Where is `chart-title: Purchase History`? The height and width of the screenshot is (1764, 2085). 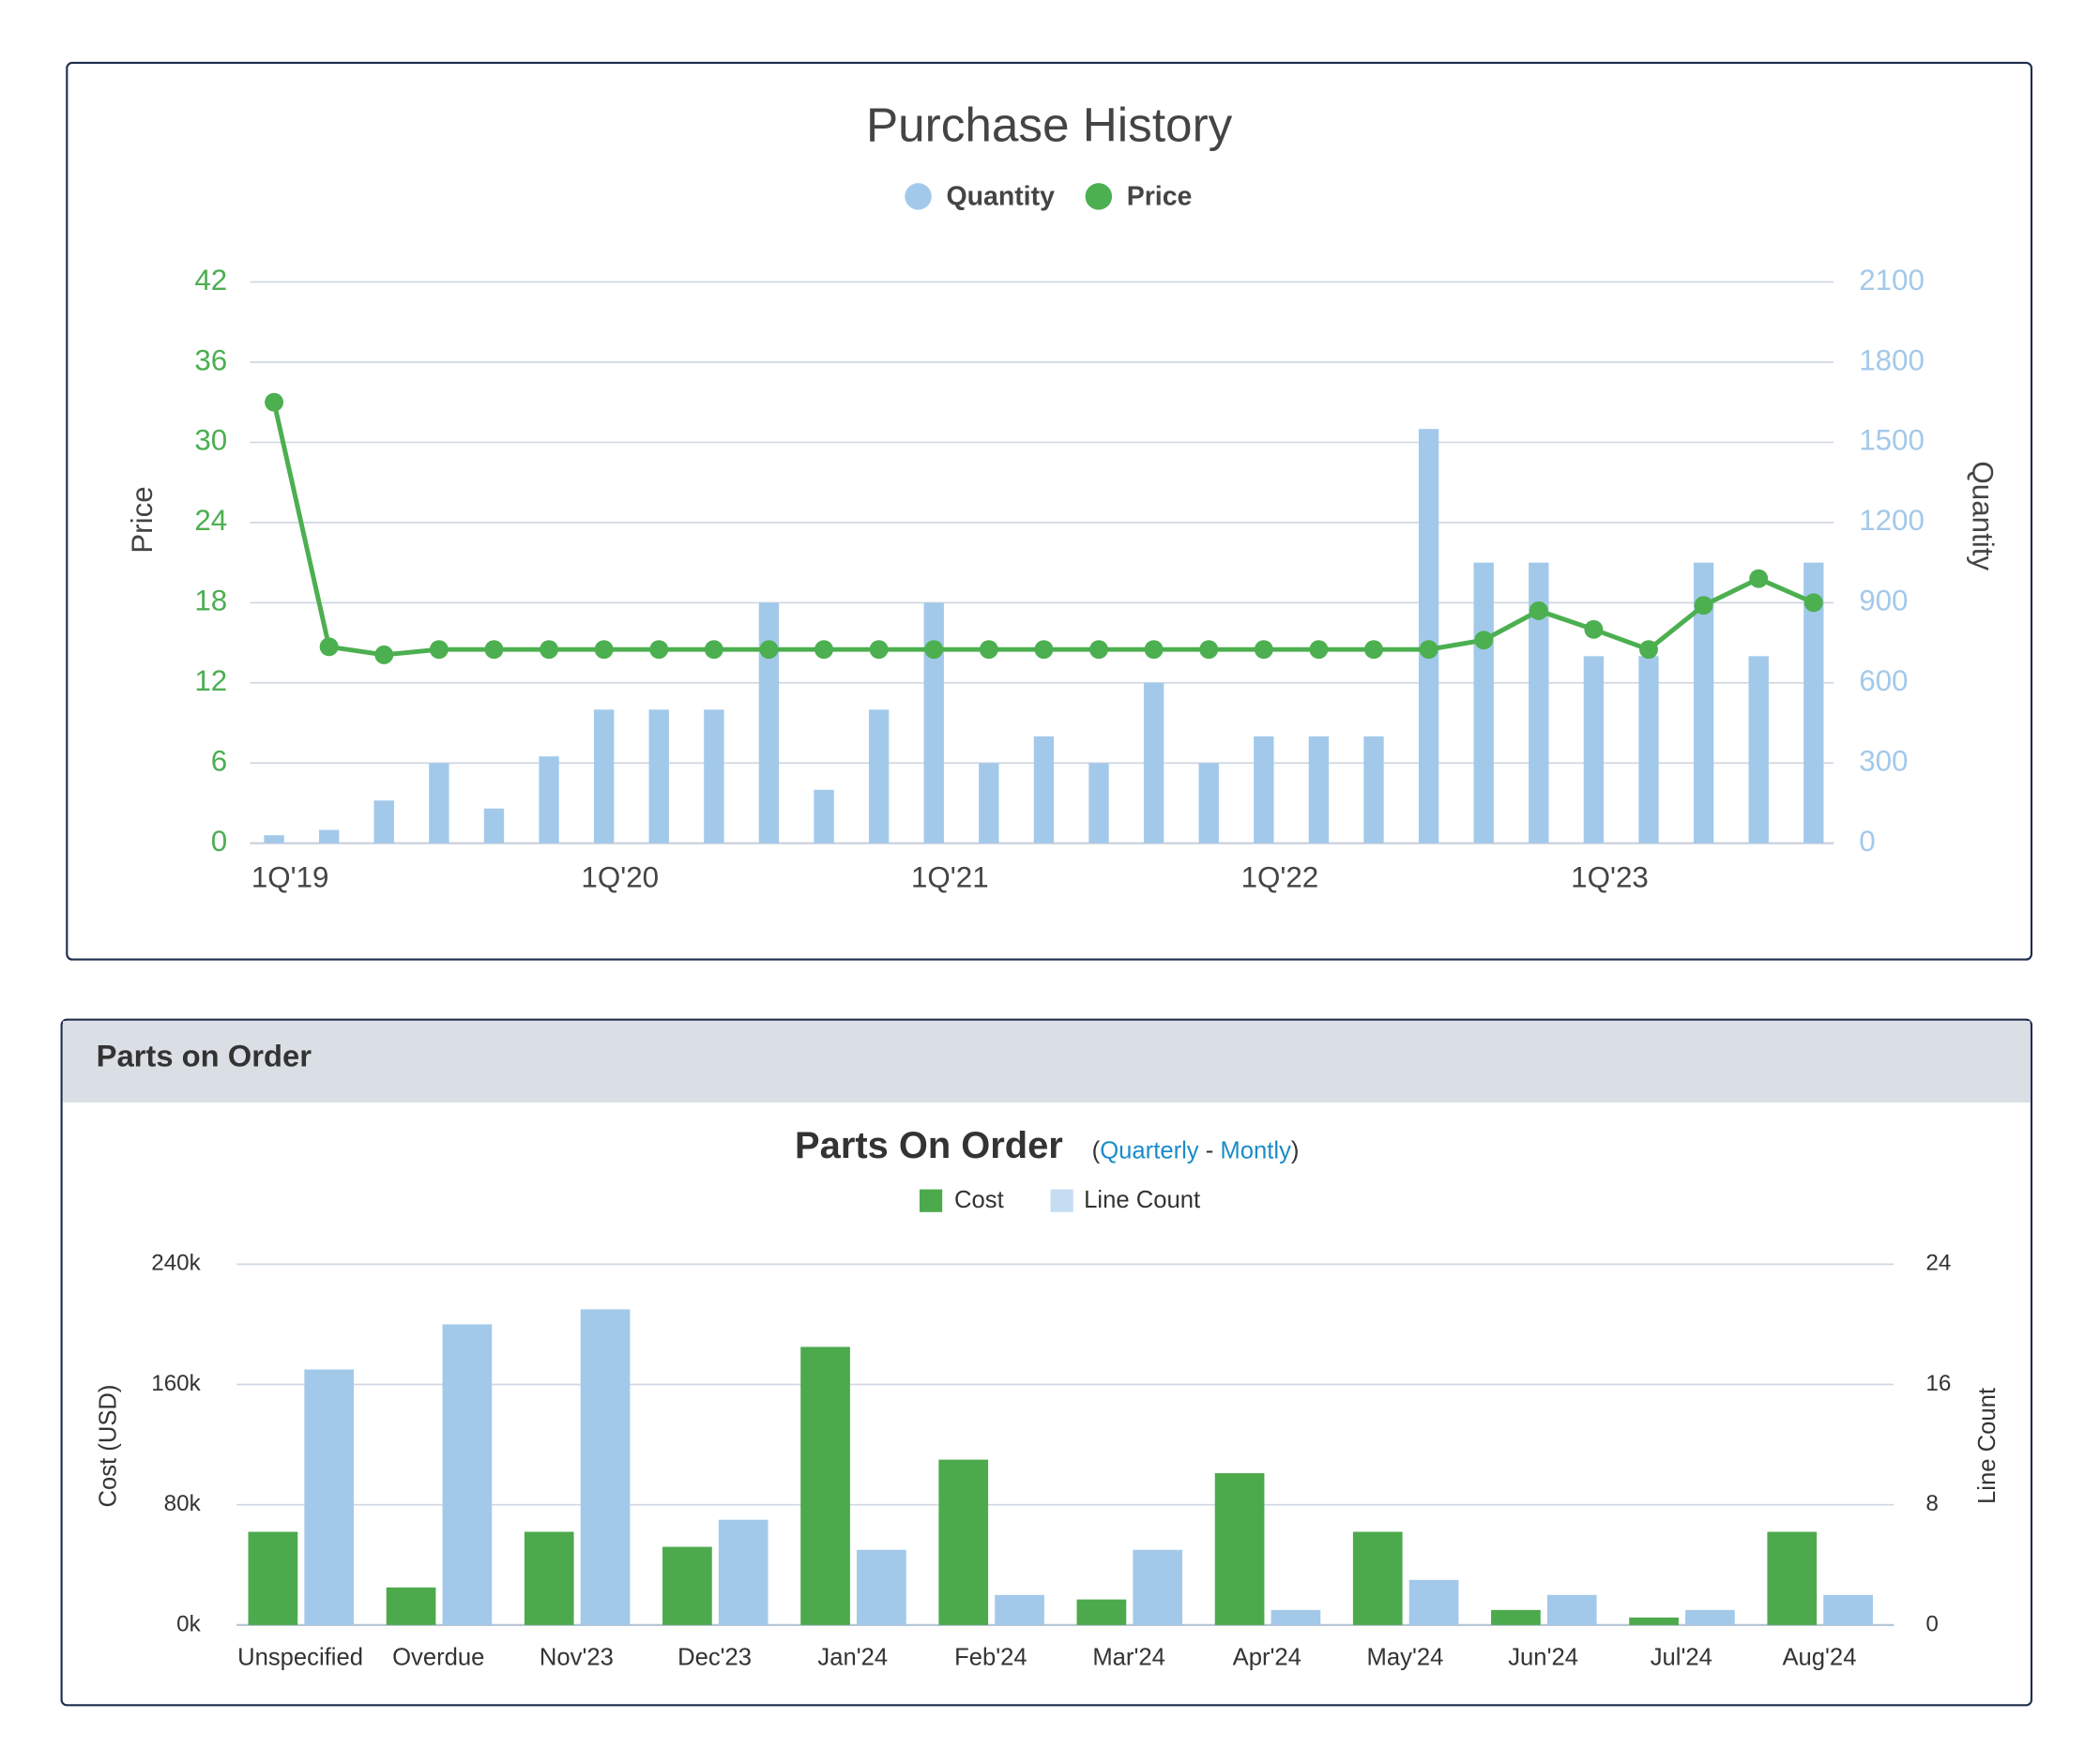
chart-title: Purchase History is located at coordinates (1049, 124).